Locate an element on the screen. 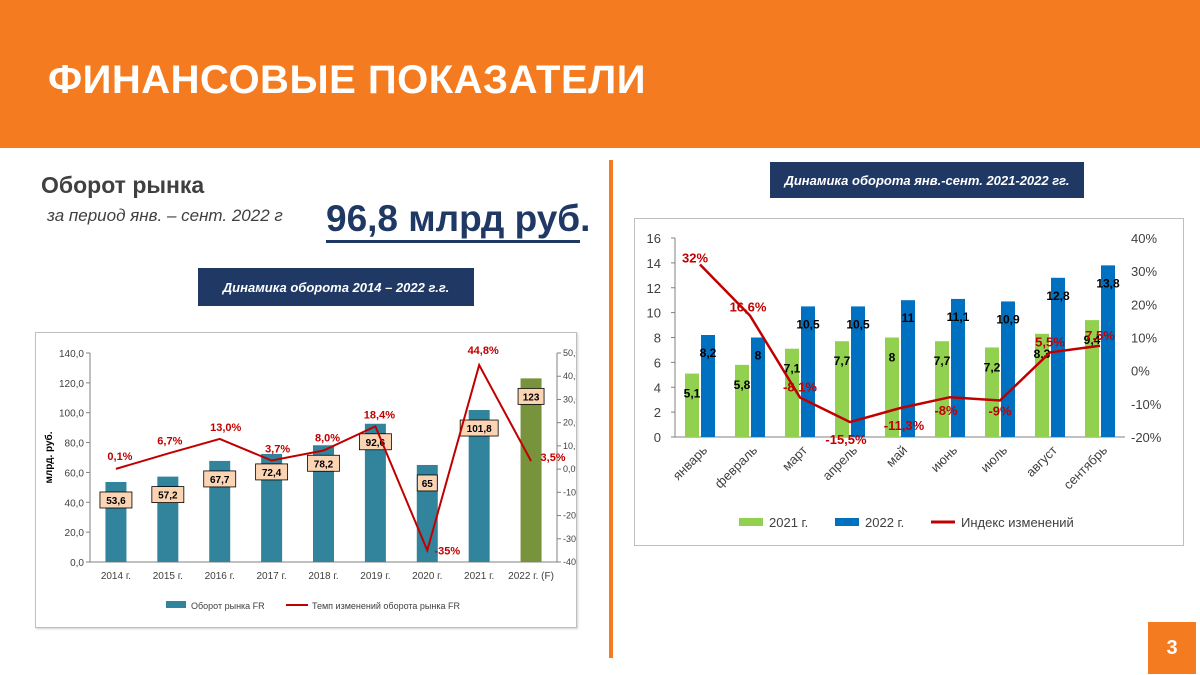  x-tick-label: январь is located at coordinates (690, 462).